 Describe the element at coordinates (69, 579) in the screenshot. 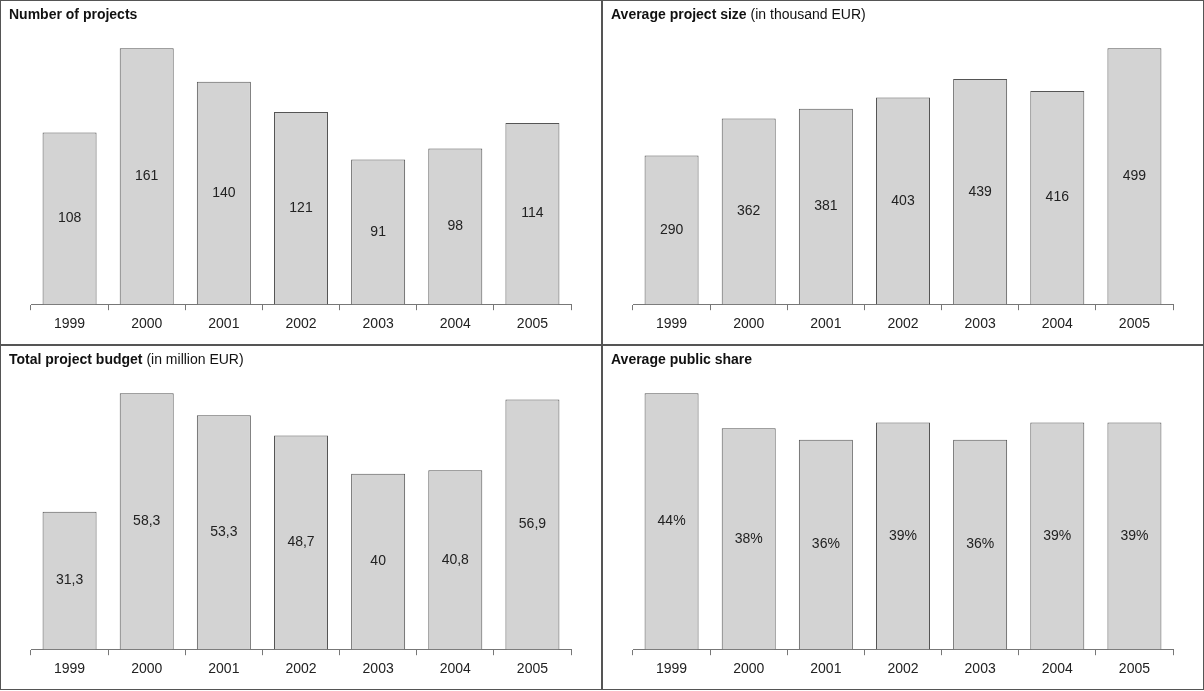

I see `data-label: 31,3` at that location.